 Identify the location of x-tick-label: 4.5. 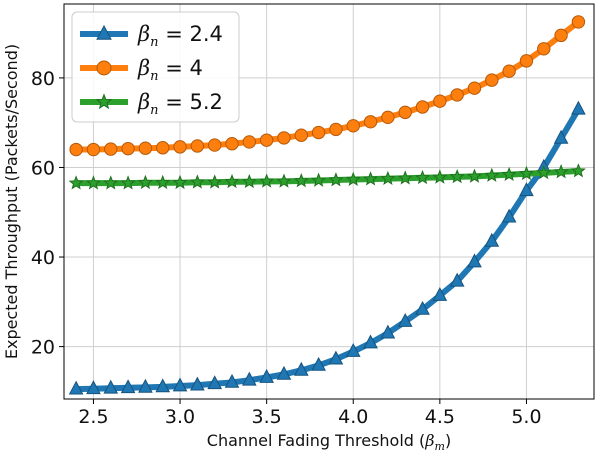
(440, 417).